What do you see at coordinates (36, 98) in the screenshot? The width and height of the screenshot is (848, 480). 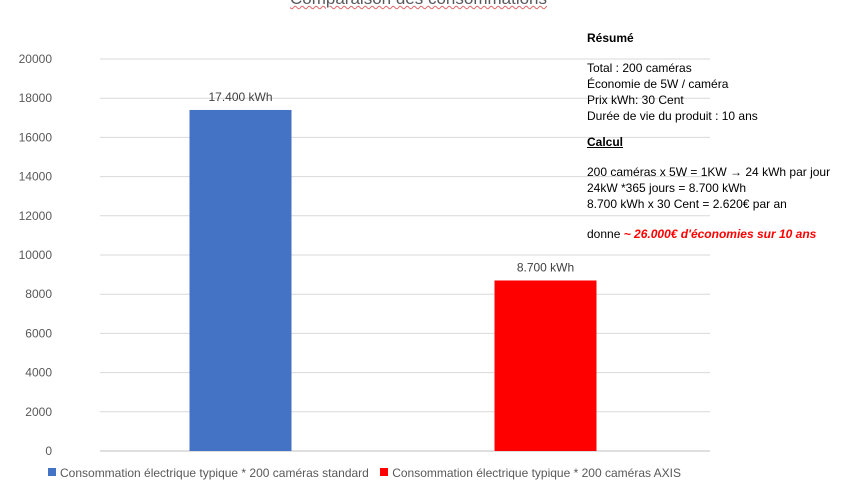 I see `y-tick-label: 18000` at bounding box center [36, 98].